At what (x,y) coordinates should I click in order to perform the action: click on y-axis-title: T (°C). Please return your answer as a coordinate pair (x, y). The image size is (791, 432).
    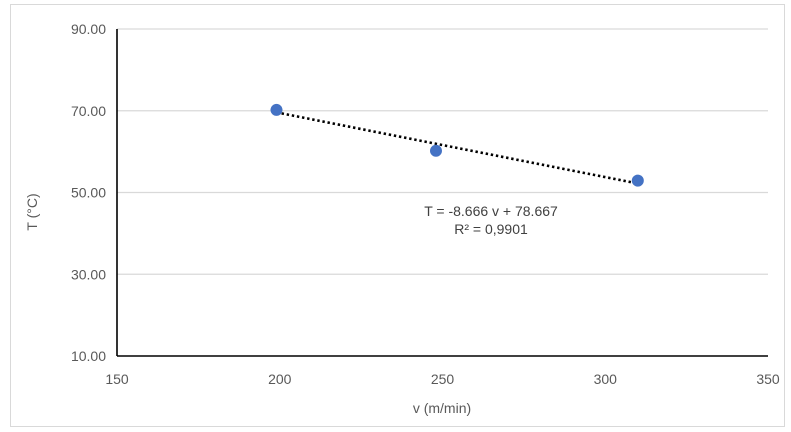
    Looking at the image, I should click on (32, 211).